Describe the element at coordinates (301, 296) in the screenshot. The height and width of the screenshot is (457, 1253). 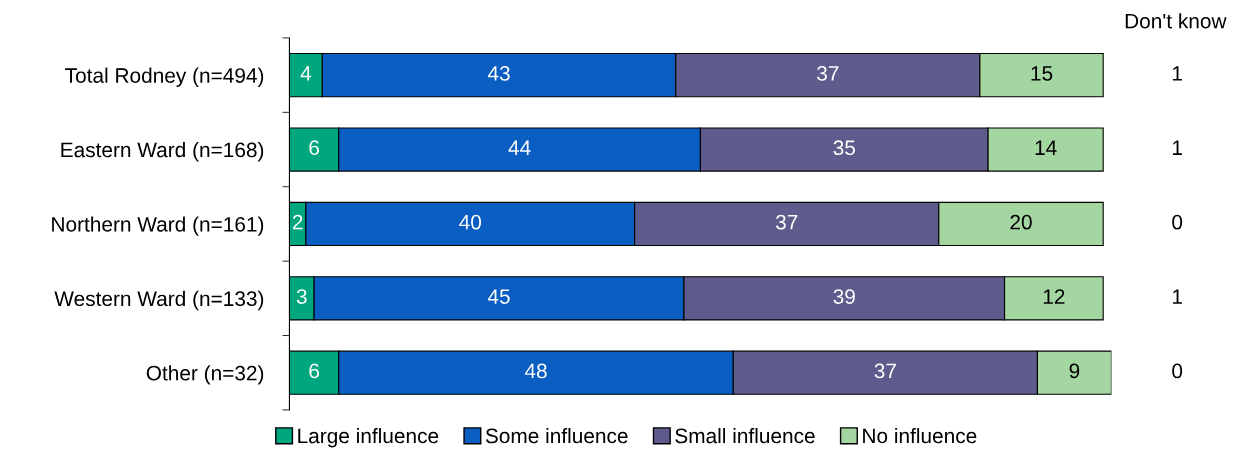
I see `data-label: 3` at that location.